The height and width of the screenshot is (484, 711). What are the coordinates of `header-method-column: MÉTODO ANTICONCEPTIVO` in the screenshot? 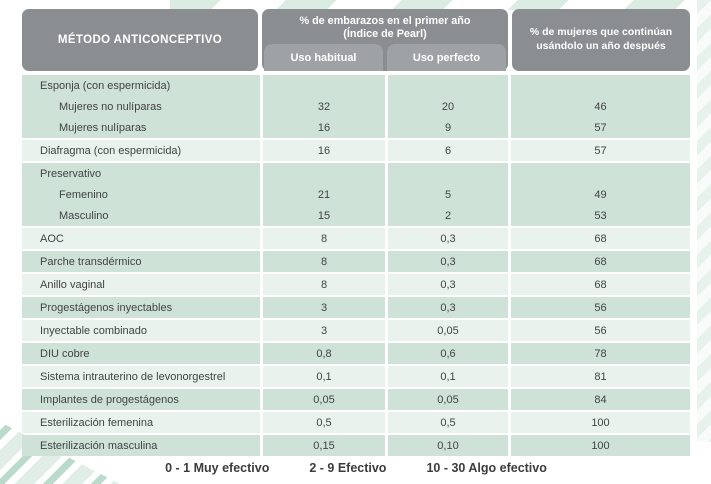 It's located at (140, 40).